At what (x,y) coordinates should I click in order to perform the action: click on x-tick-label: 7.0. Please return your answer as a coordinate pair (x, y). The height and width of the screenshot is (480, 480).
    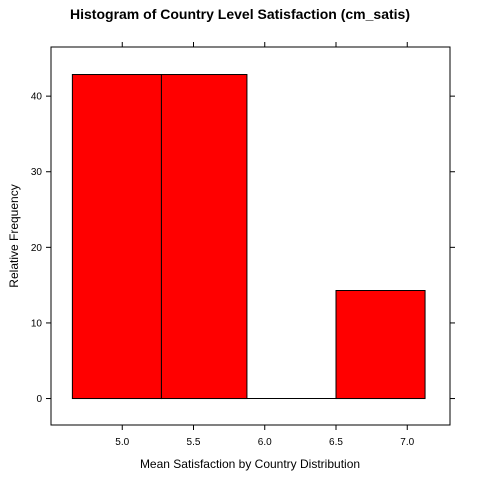
    Looking at the image, I should click on (407, 442).